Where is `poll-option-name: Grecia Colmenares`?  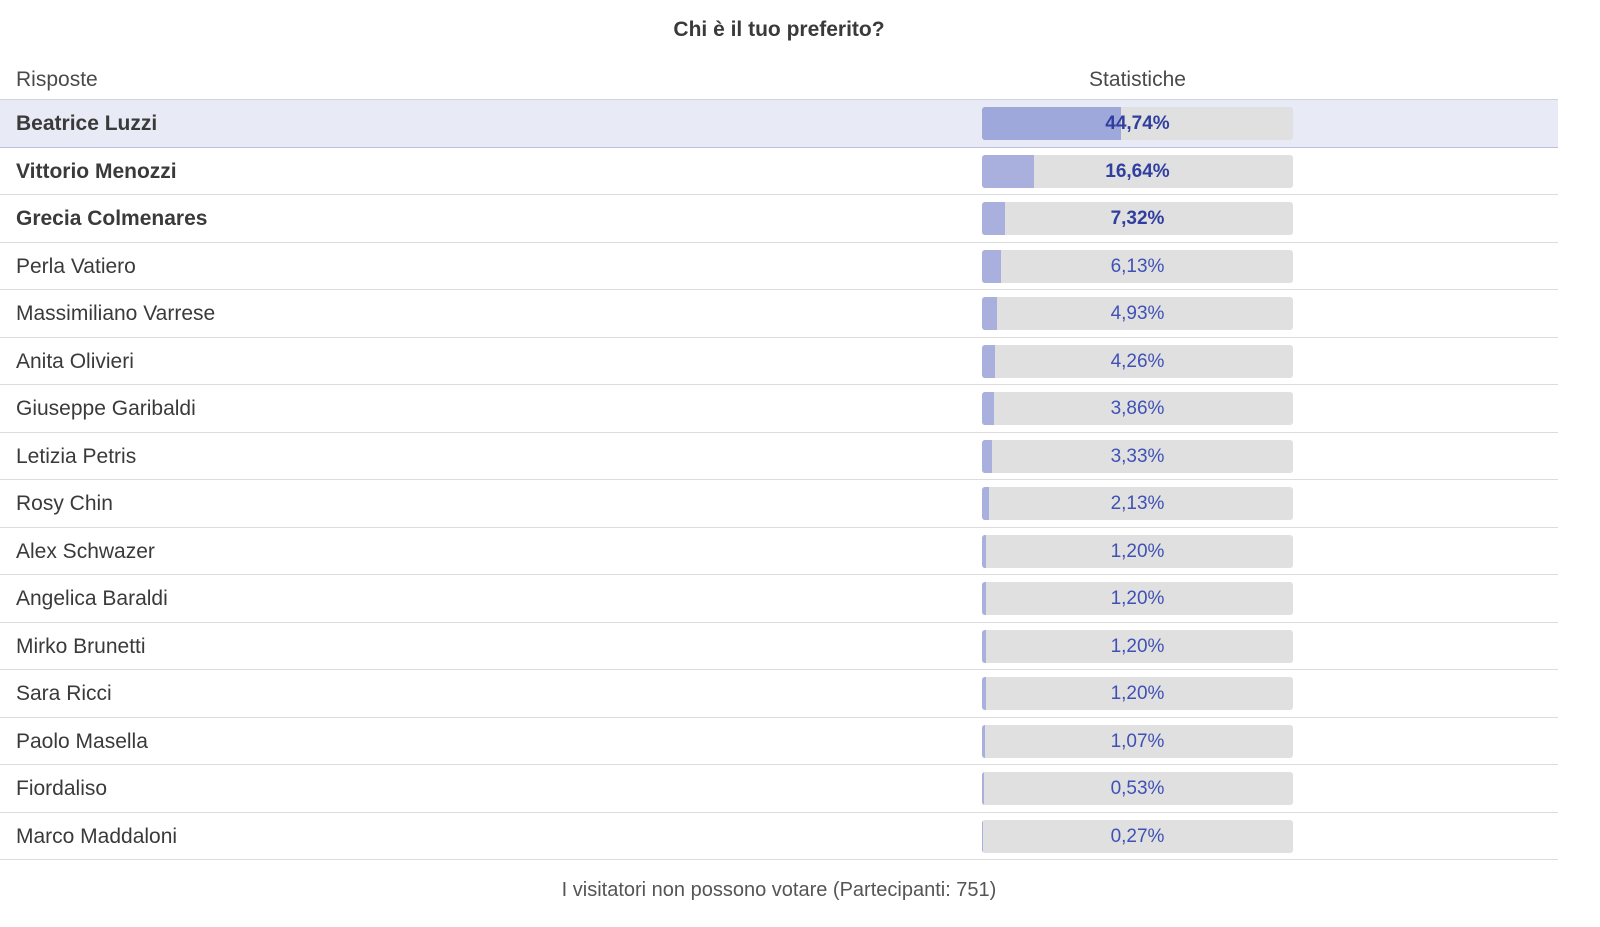
poll-option-name: Grecia Colmenares is located at coordinates (112, 218).